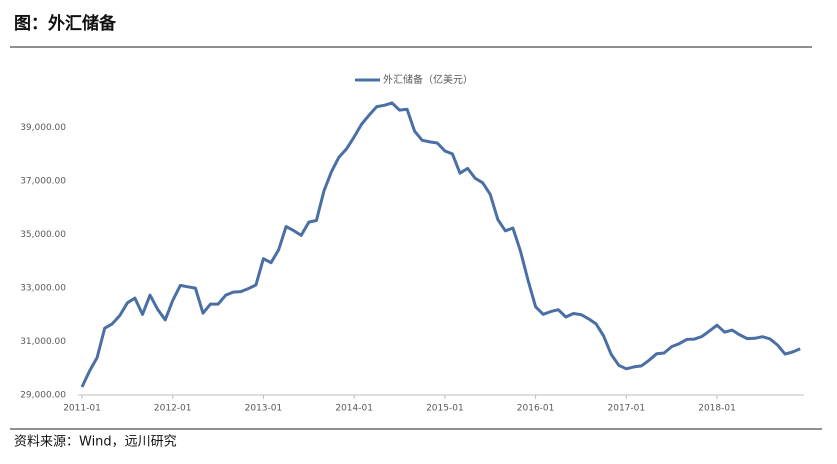 This screenshot has height=464, width=837. Describe the element at coordinates (65, 23) in the screenshot. I see `chart-title: 图：外汇储备` at that location.